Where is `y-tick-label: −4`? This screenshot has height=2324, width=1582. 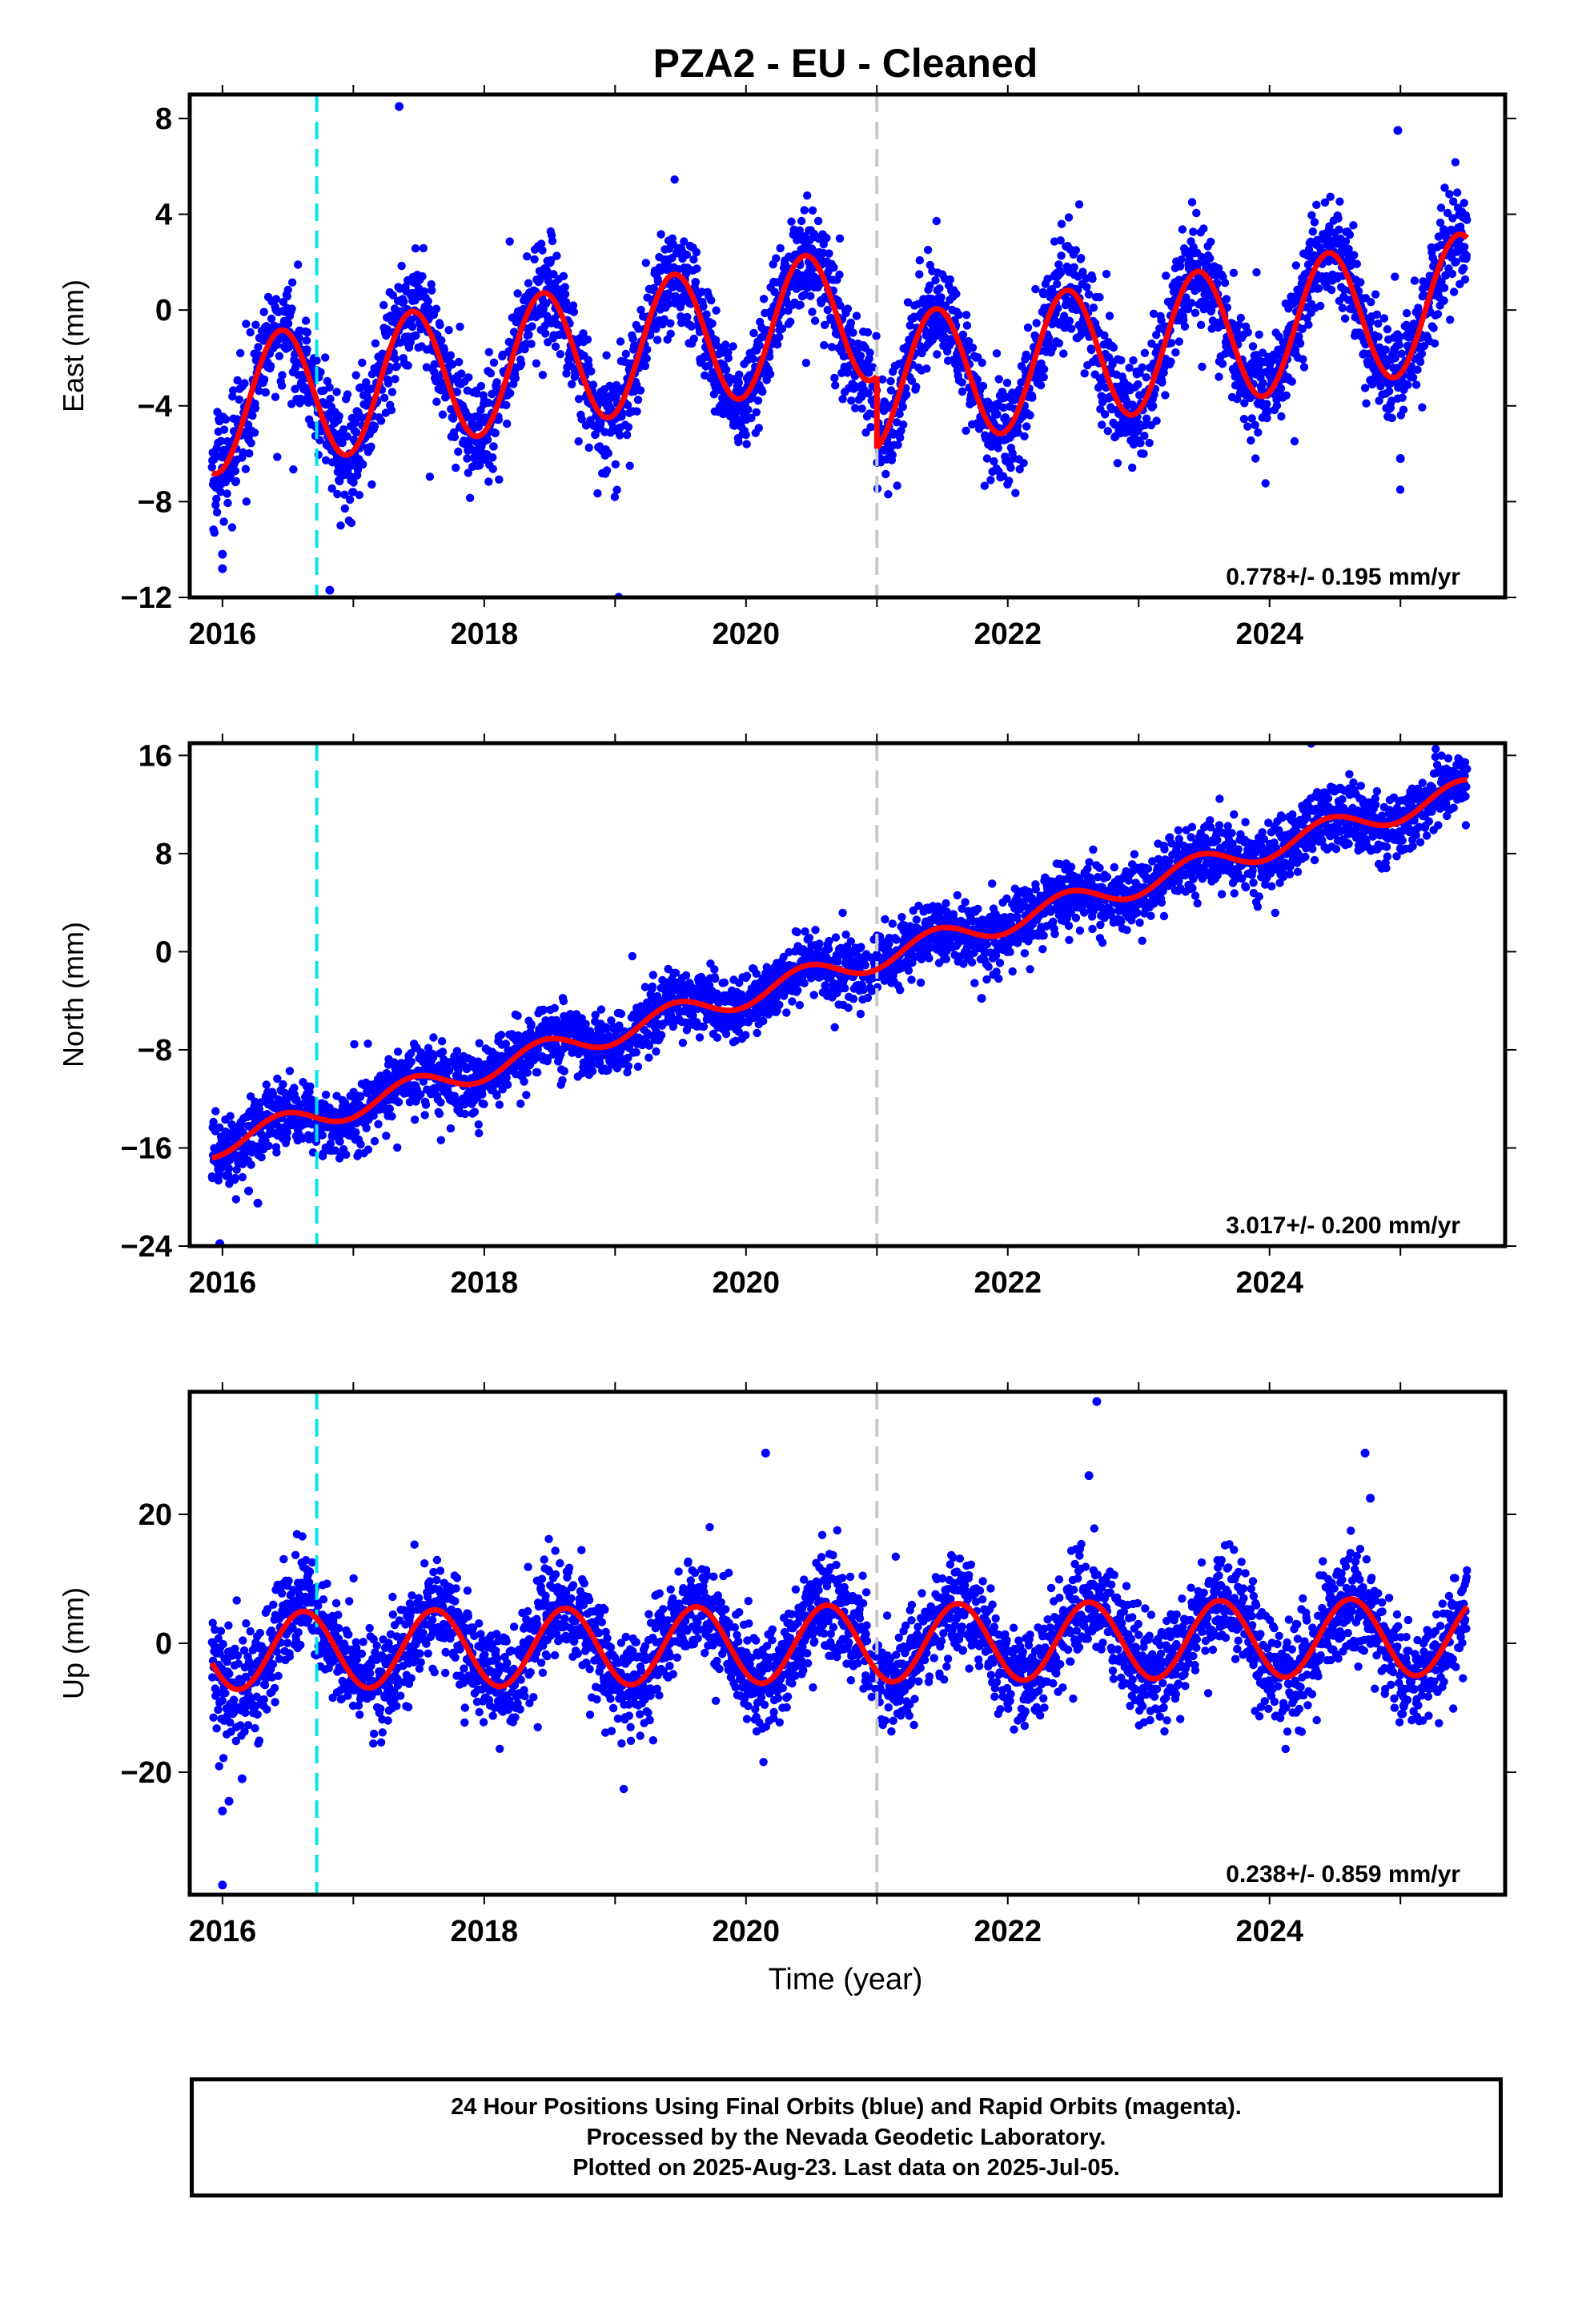
y-tick-label: −4 is located at coordinates (155, 407).